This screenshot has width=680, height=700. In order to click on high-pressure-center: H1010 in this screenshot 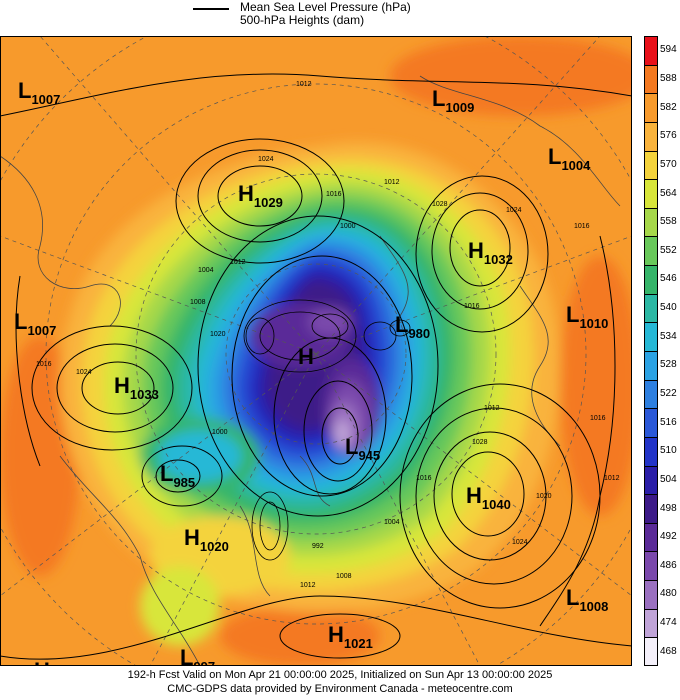, I will do `click(56, 662)`.